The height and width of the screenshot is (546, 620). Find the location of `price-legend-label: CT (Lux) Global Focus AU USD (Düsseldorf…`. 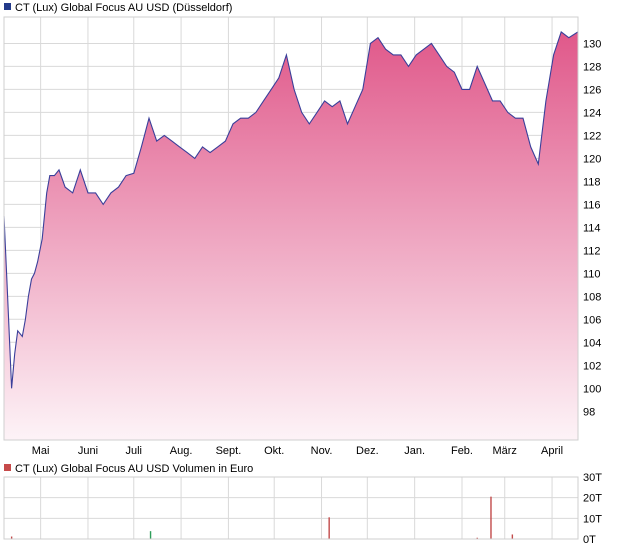

price-legend-label: CT (Lux) Global Focus AU USD (Düsseldorf… is located at coordinates (123, 8).